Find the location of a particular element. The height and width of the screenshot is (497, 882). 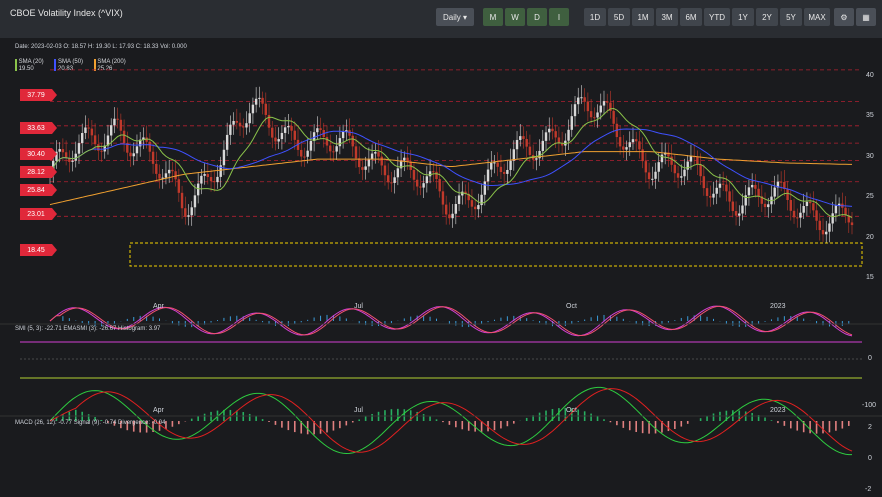

level-tag: 18.45 is located at coordinates (38, 250).